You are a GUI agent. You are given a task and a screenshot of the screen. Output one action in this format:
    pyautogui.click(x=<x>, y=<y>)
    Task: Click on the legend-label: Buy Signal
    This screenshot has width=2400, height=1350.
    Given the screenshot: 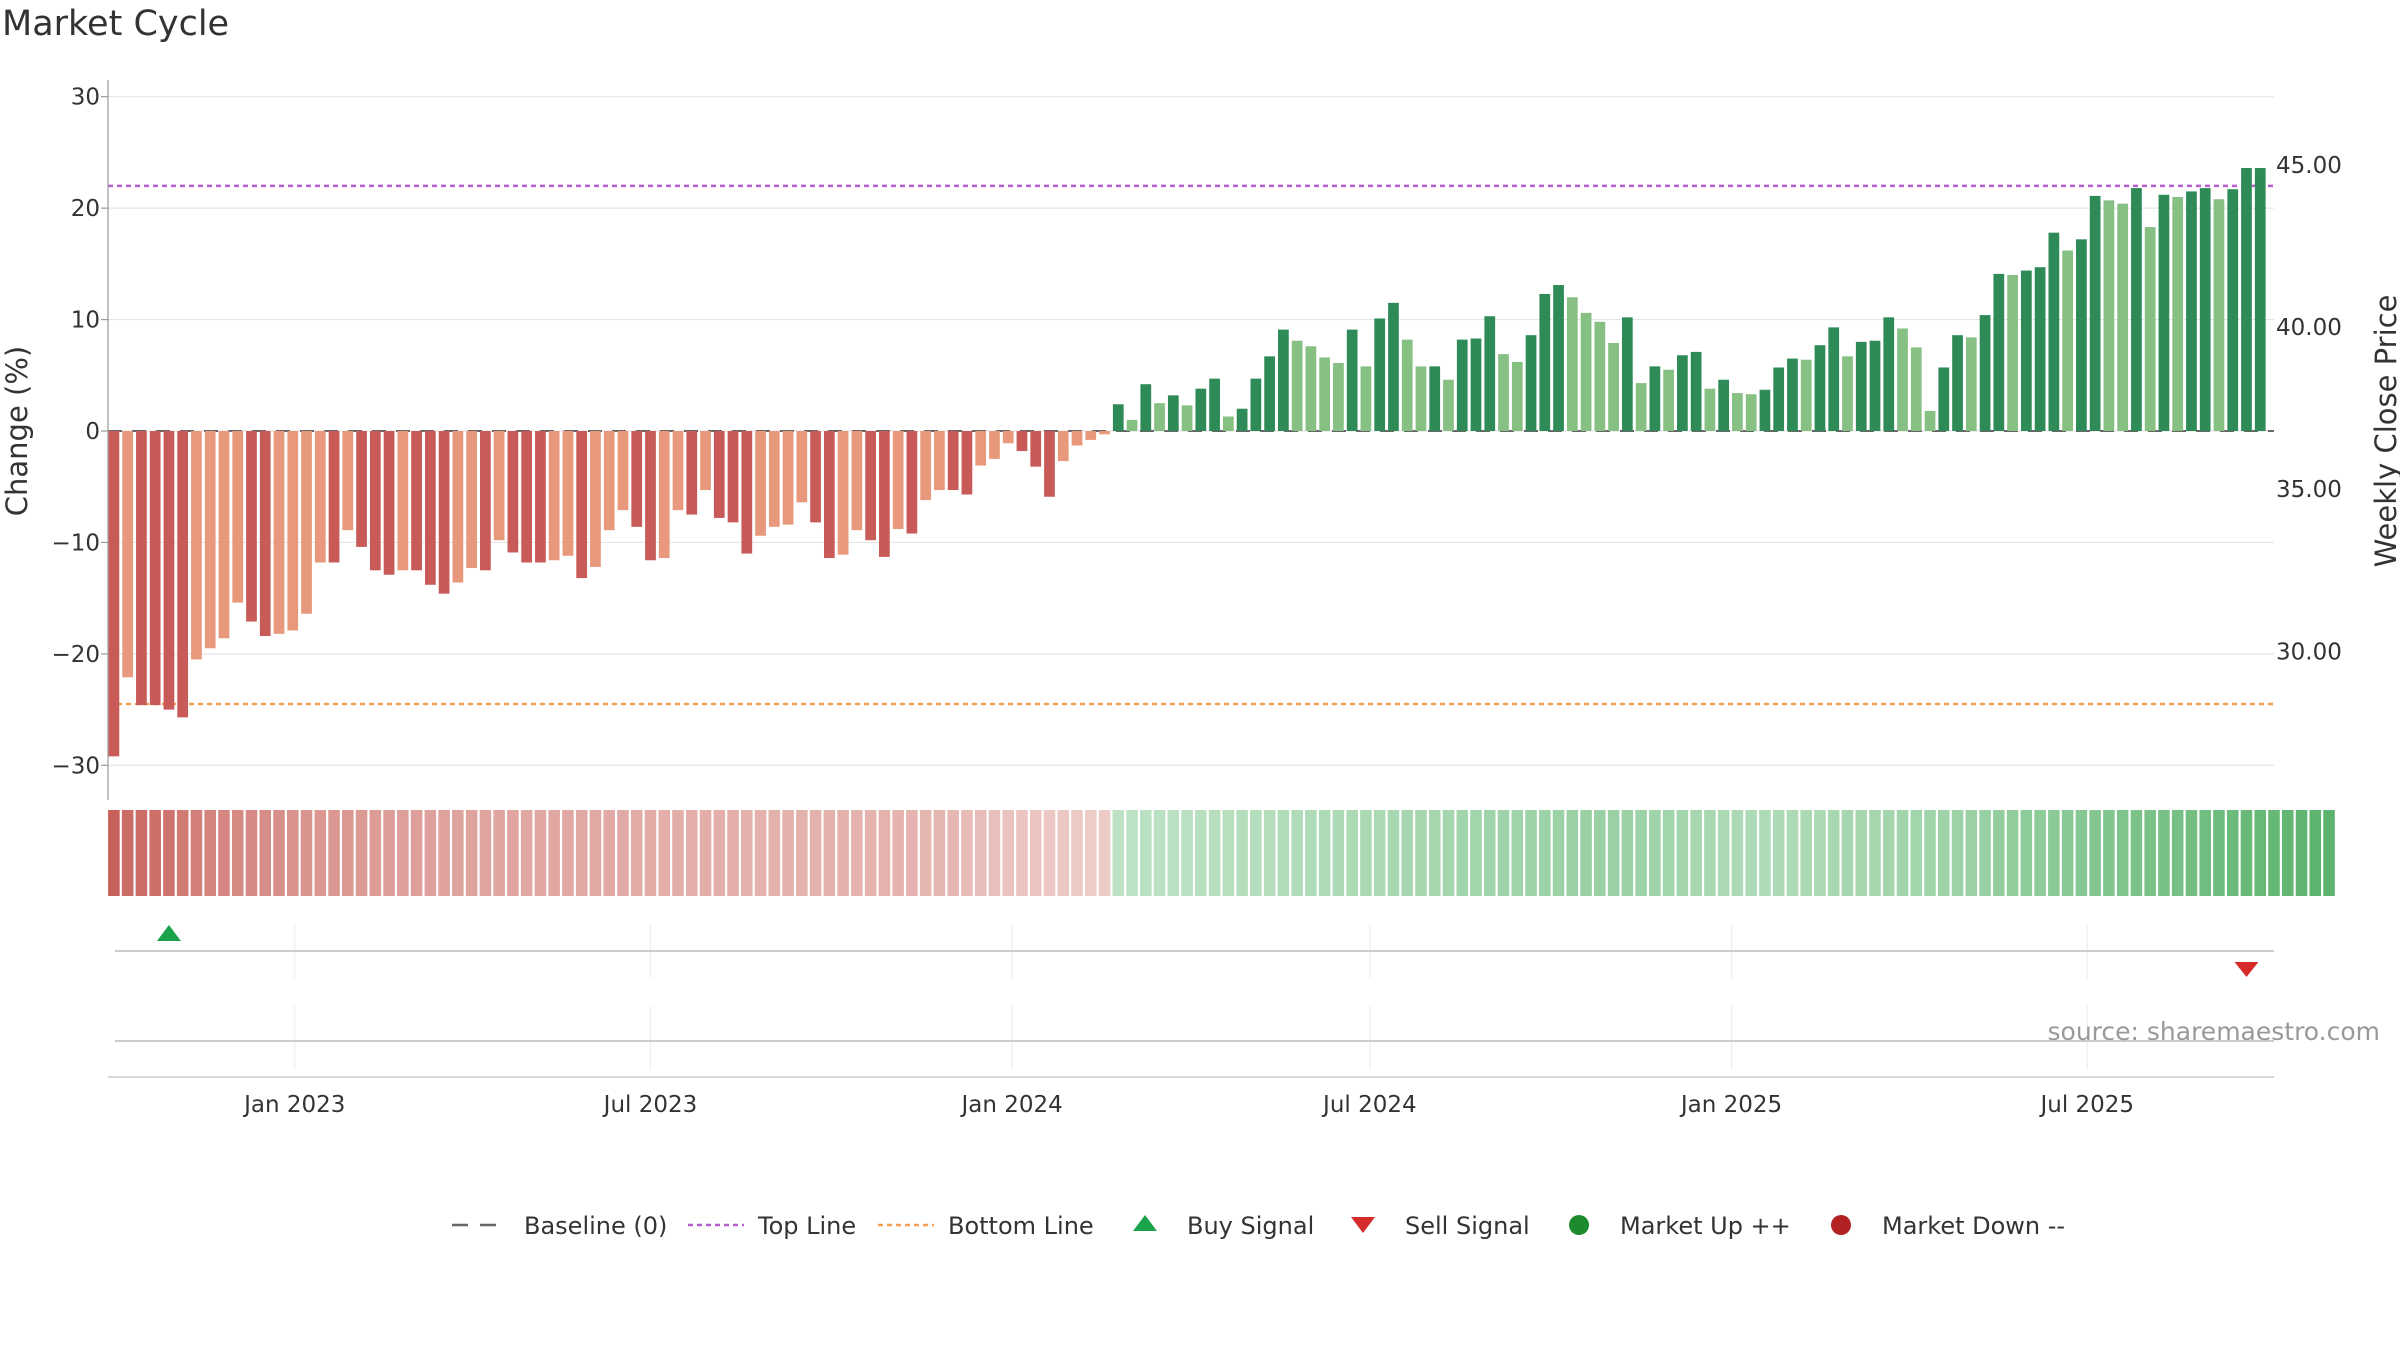 What is the action you would take?
    pyautogui.click(x=1250, y=1226)
    